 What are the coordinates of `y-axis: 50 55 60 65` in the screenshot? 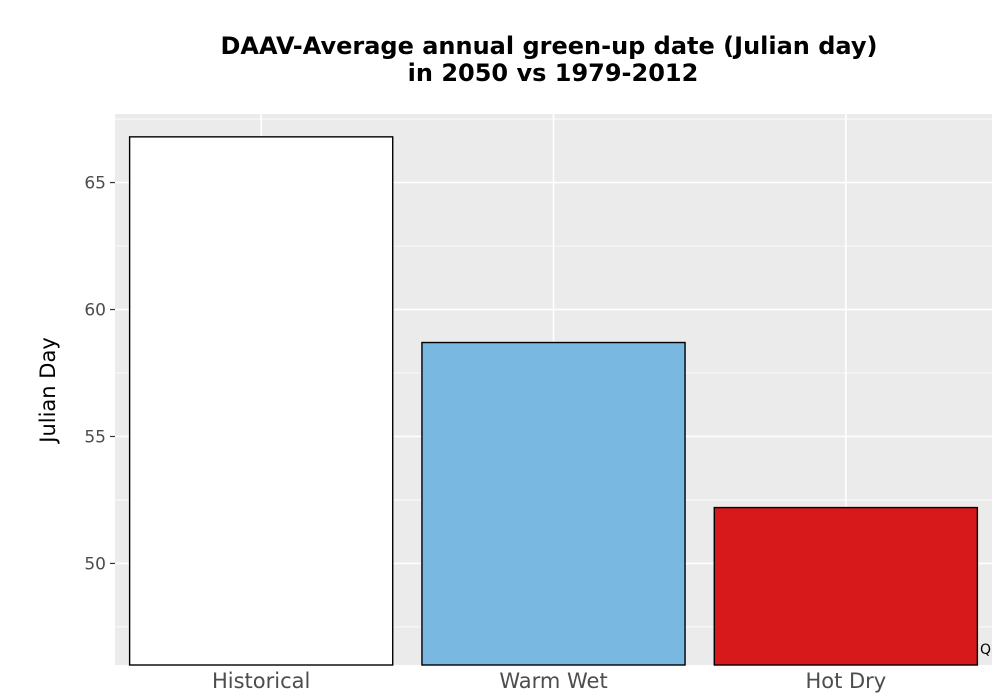 It's located at (99, 374).